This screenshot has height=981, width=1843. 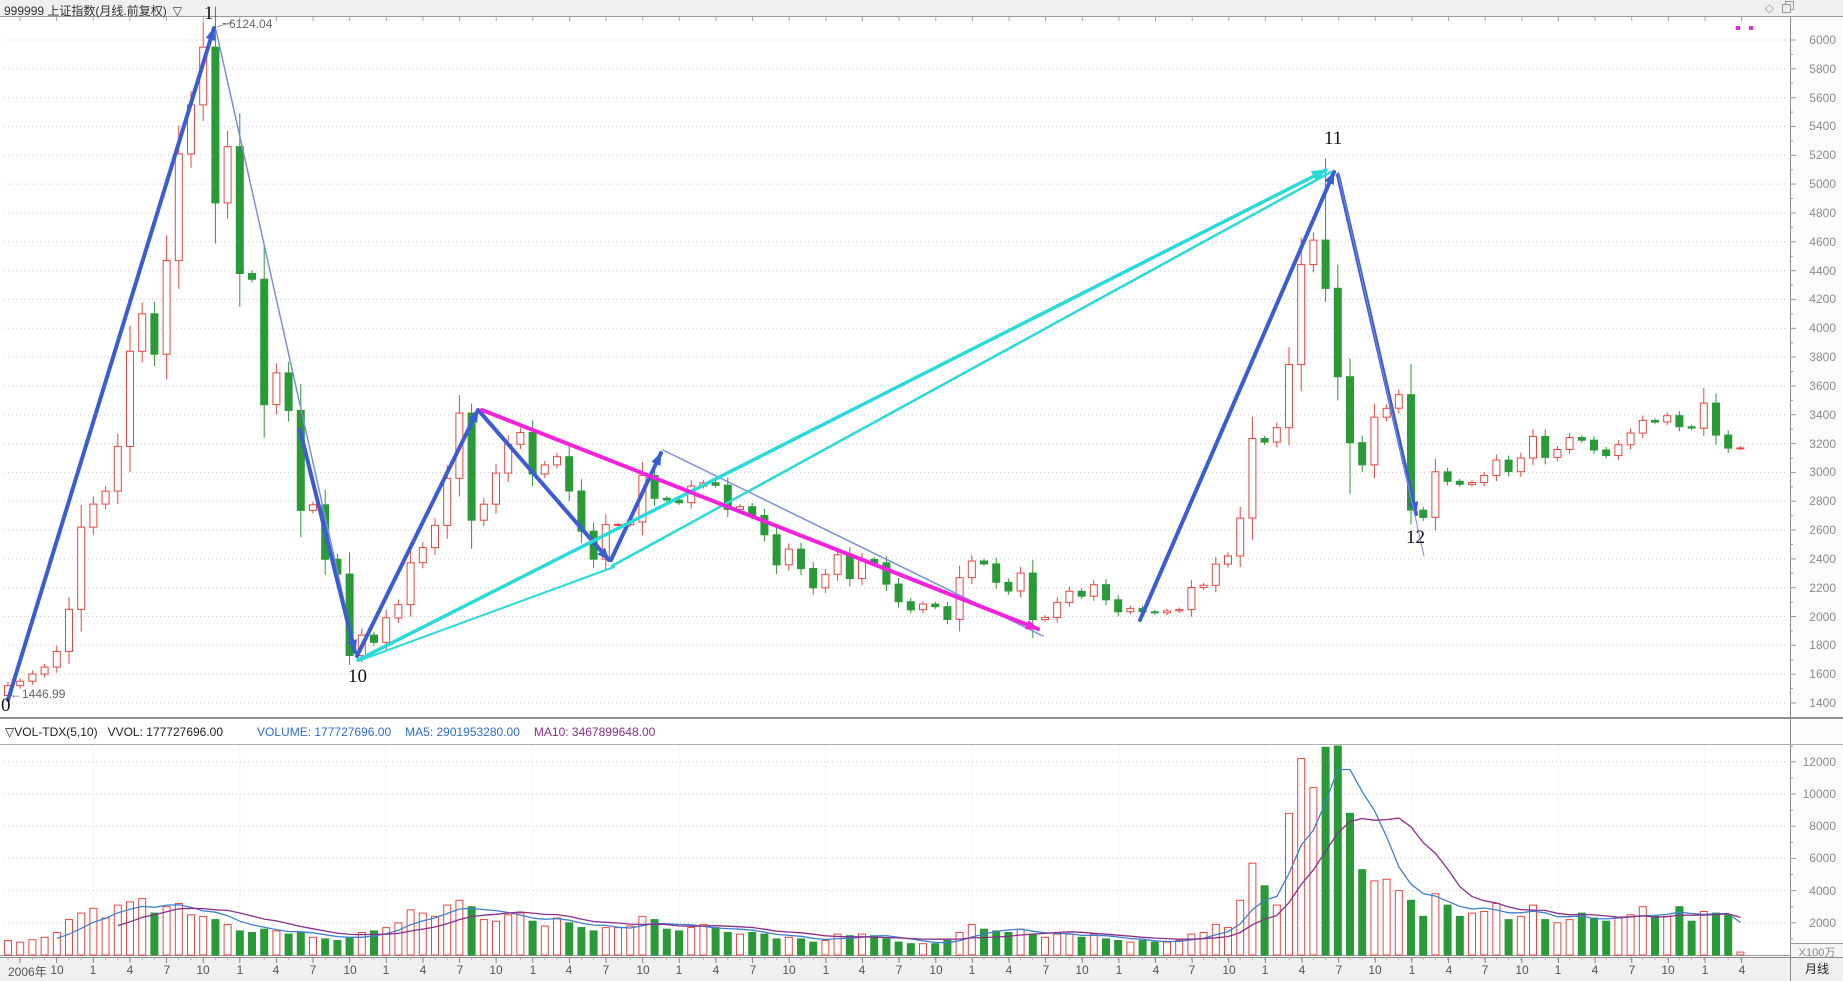 I want to click on vvol-value: VVOL: 177727696.00, so click(x=165, y=731).